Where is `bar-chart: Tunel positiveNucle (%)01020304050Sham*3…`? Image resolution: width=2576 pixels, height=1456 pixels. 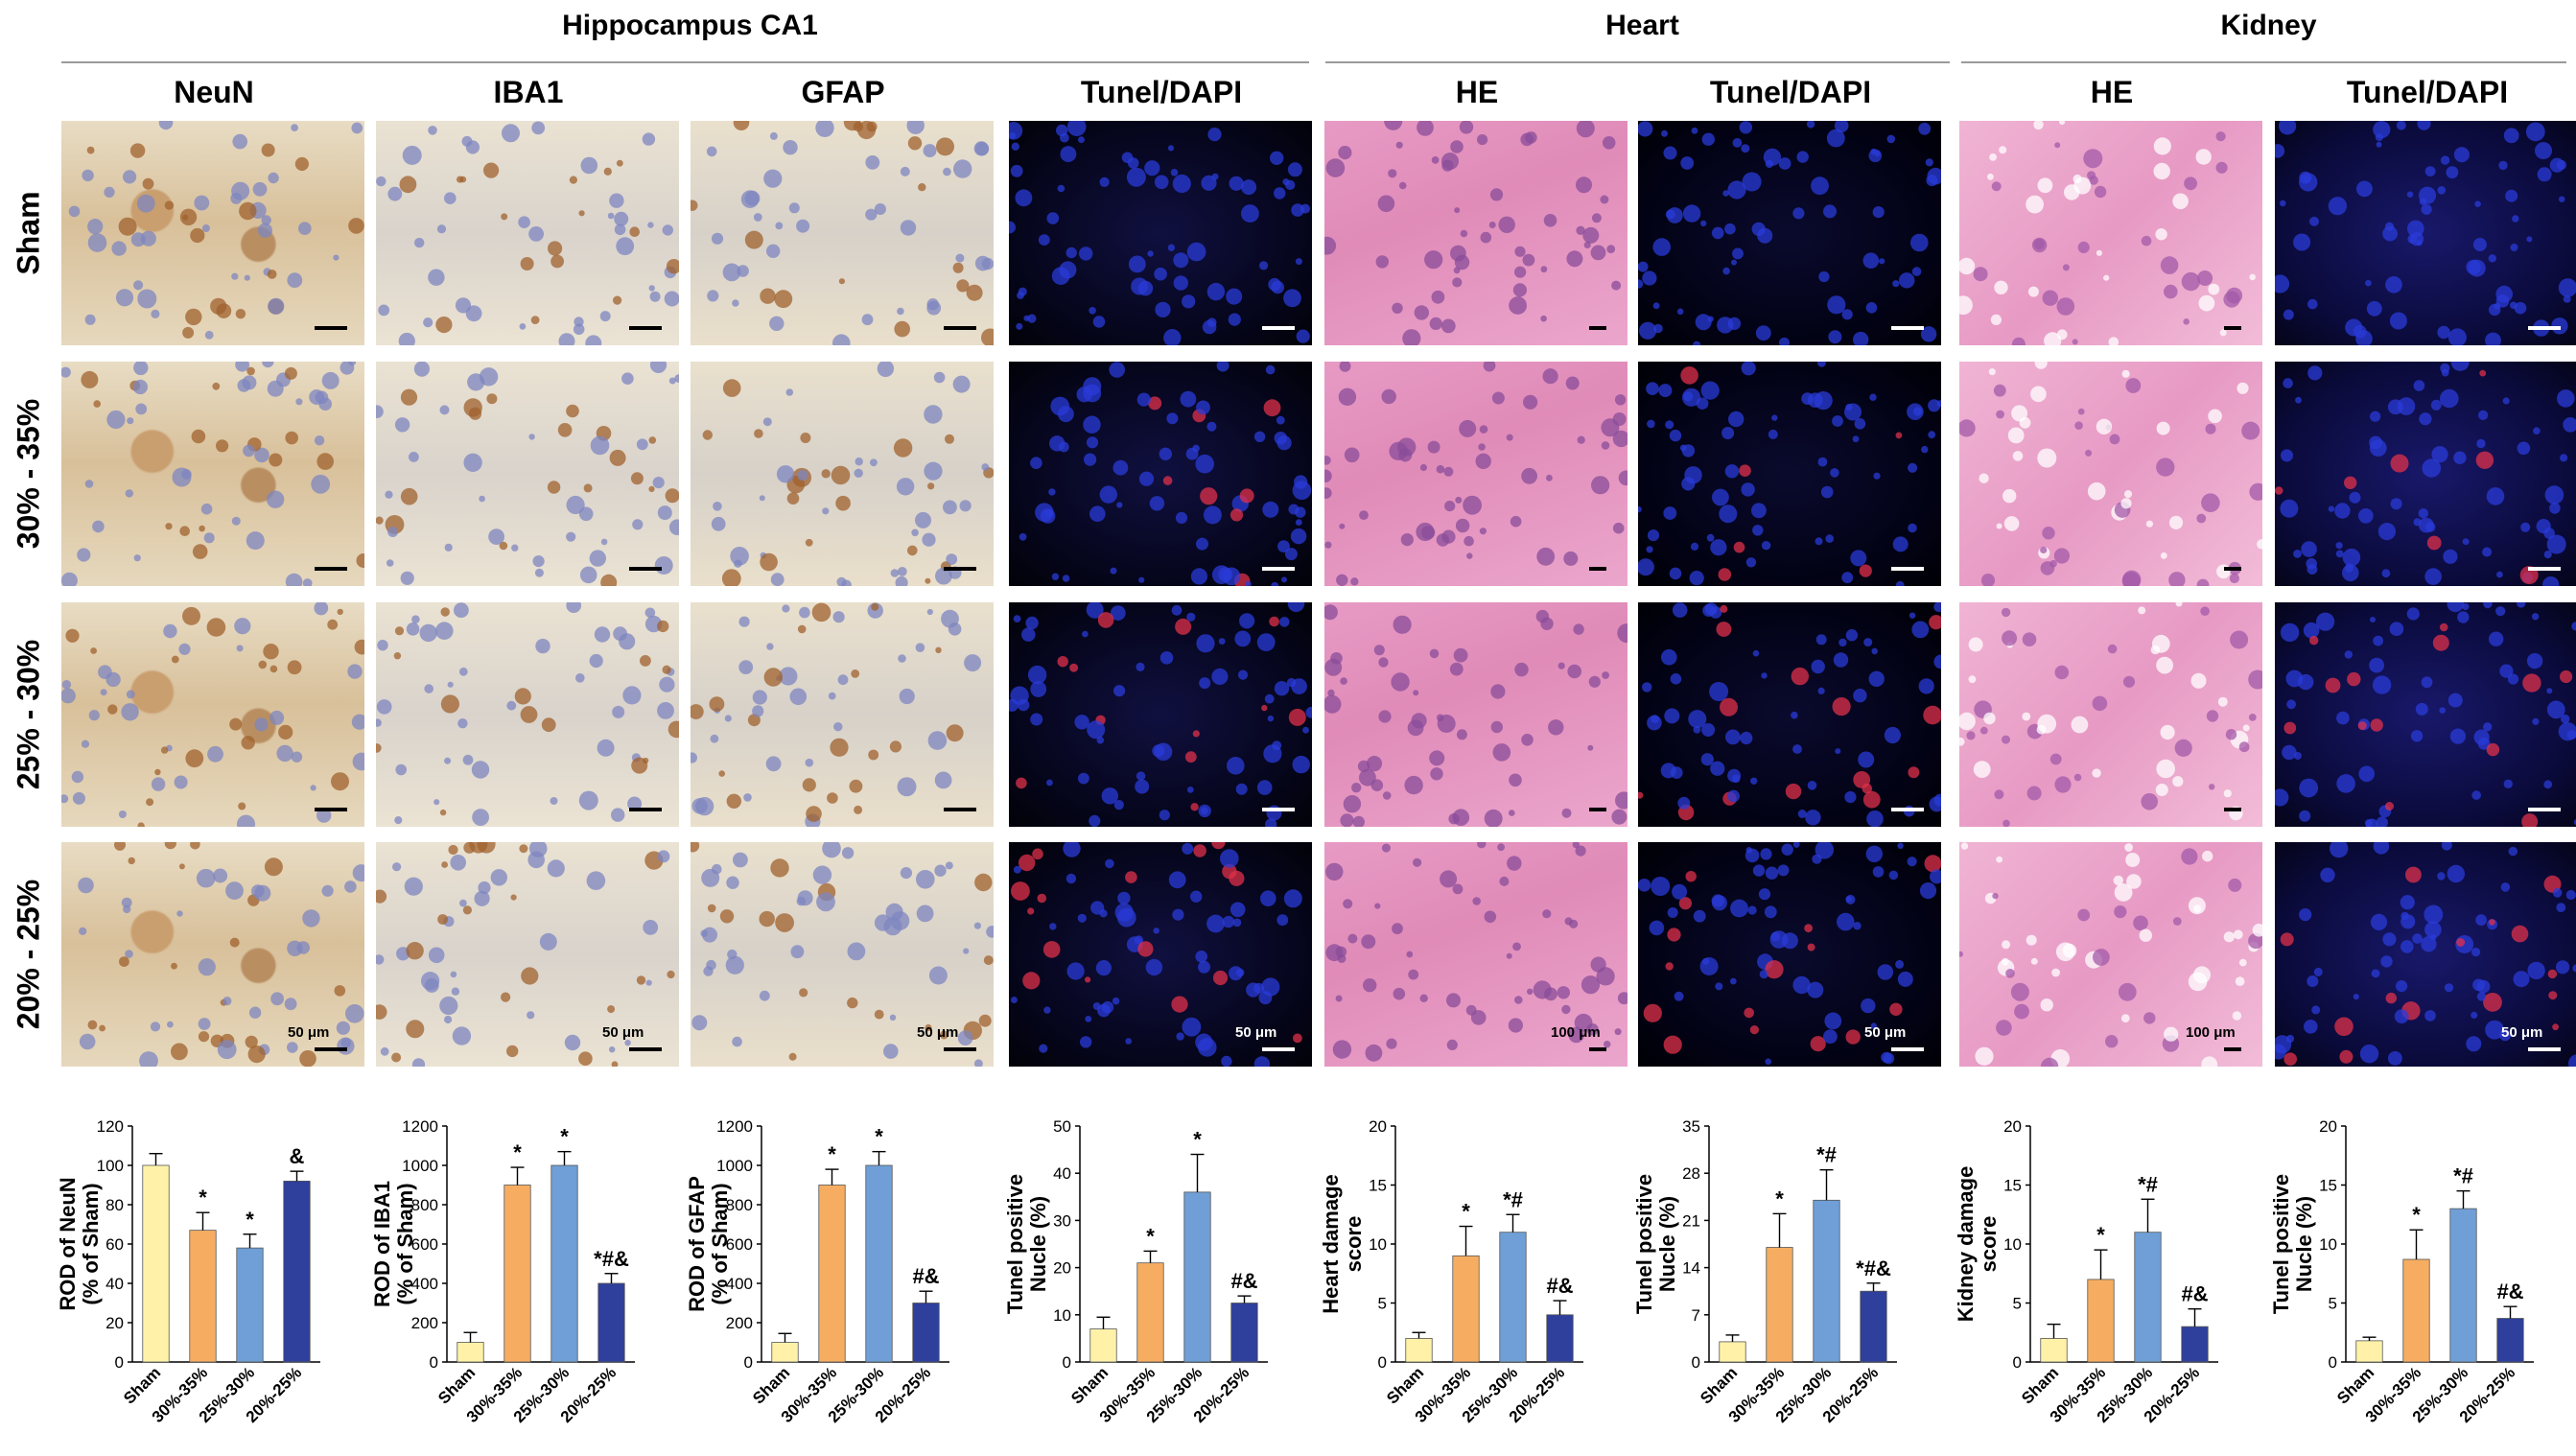 bar-chart: Tunel positiveNucle (%)01020304050Sham*3… is located at coordinates (1135, 1272).